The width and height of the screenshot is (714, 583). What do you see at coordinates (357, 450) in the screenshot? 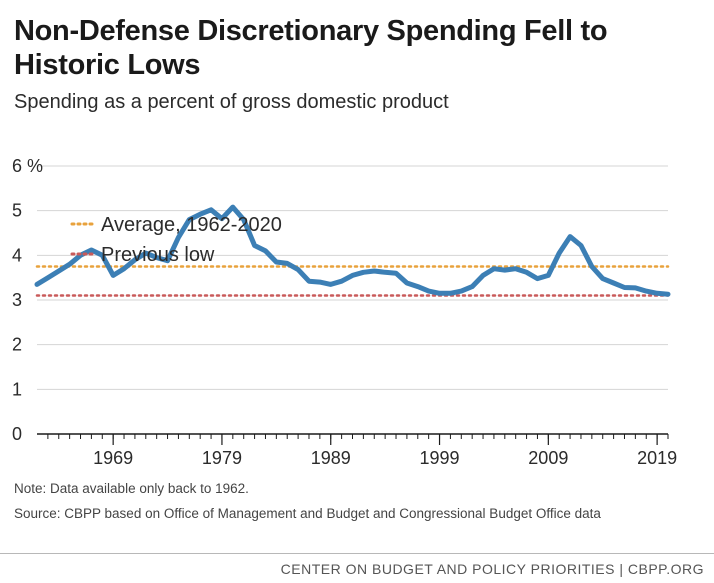
I see `x-axis: 1969 1979 1989 1999 2009 2019` at bounding box center [357, 450].